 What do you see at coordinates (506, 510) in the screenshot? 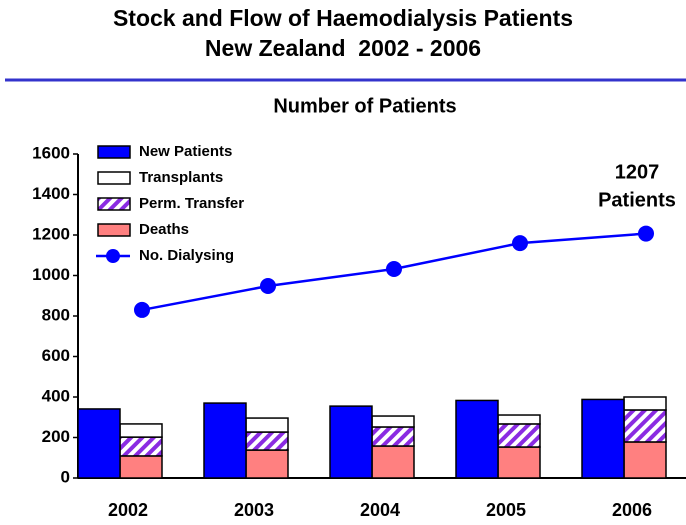
I see `x-tick-label: 2005` at bounding box center [506, 510].